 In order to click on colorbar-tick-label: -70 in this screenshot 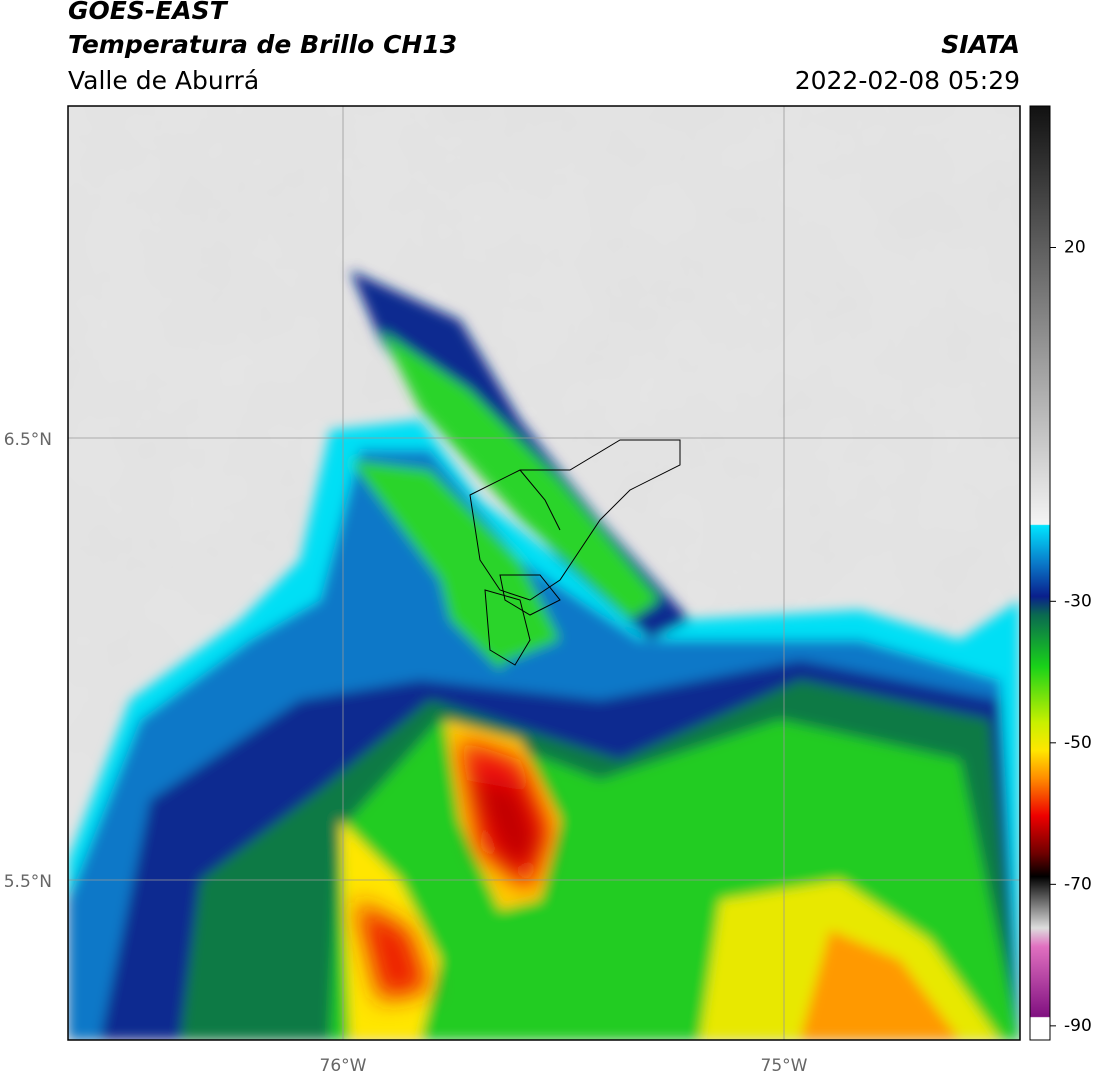, I will do `click(1078, 884)`.